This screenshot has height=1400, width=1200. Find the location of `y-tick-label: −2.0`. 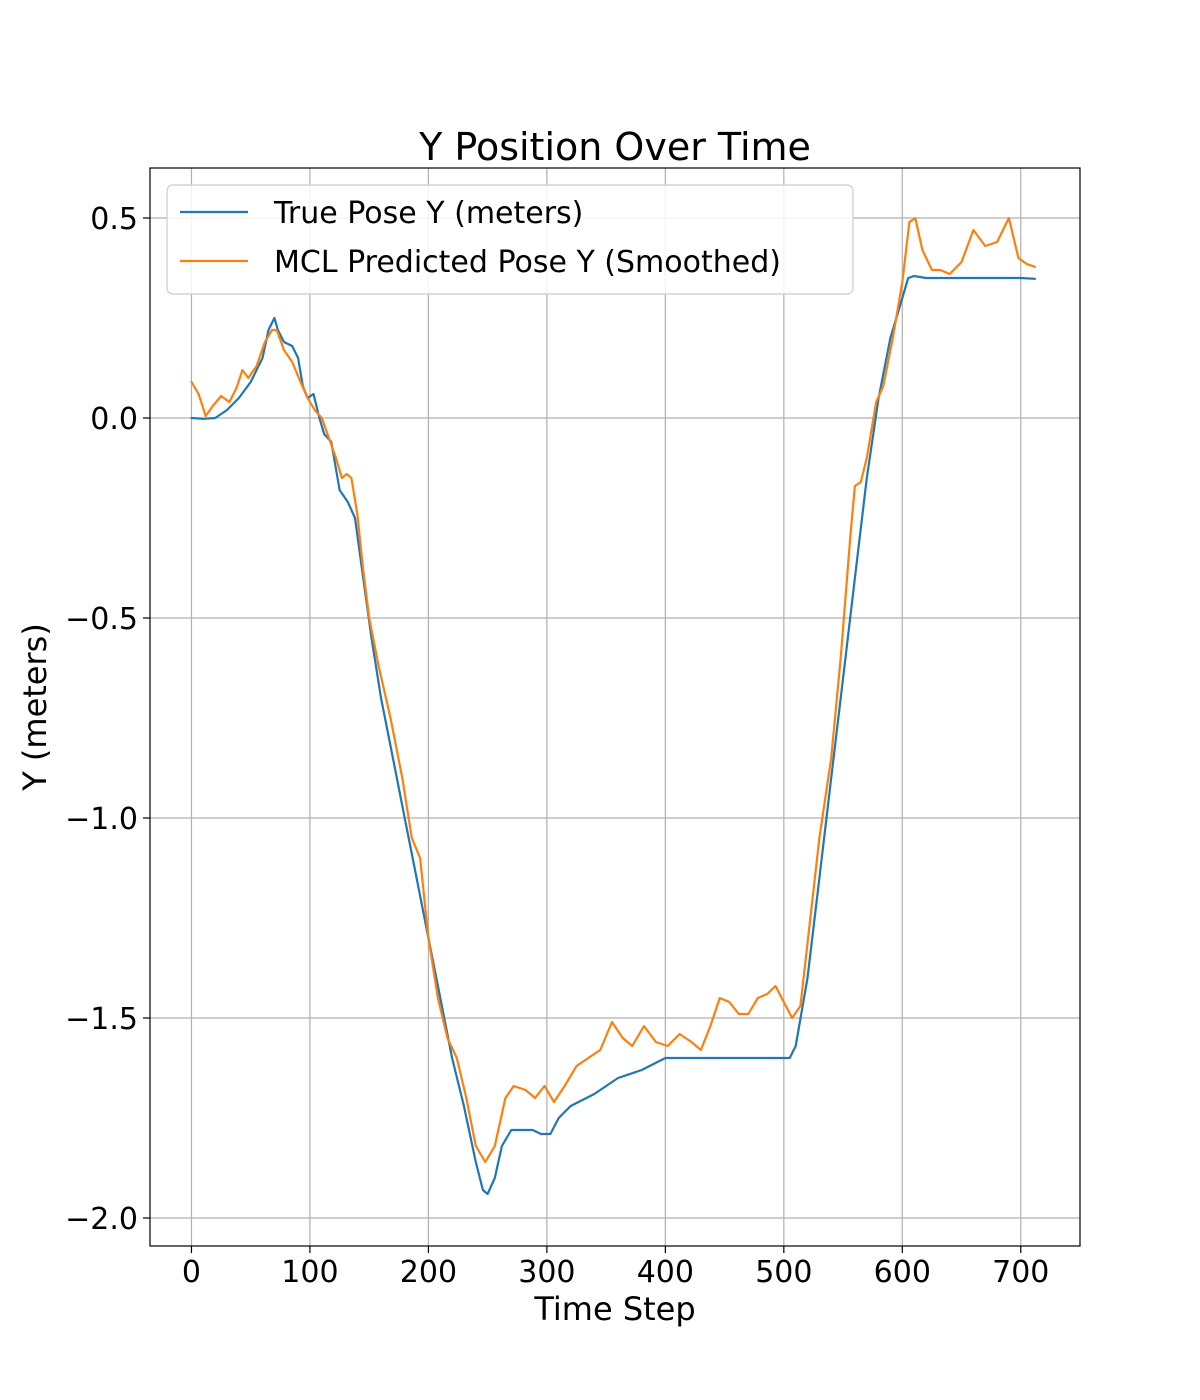

y-tick-label: −2.0 is located at coordinates (101, 1219).